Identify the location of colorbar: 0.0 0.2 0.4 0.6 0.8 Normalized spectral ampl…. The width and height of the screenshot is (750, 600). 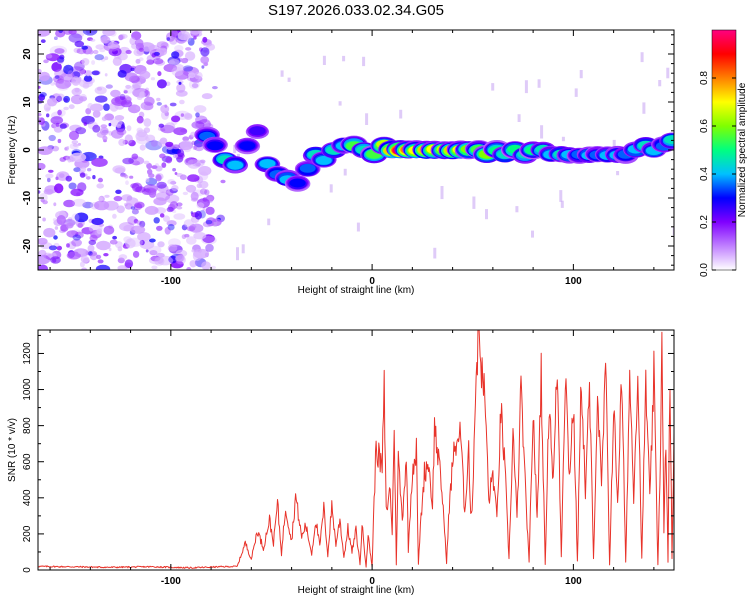
(723, 153).